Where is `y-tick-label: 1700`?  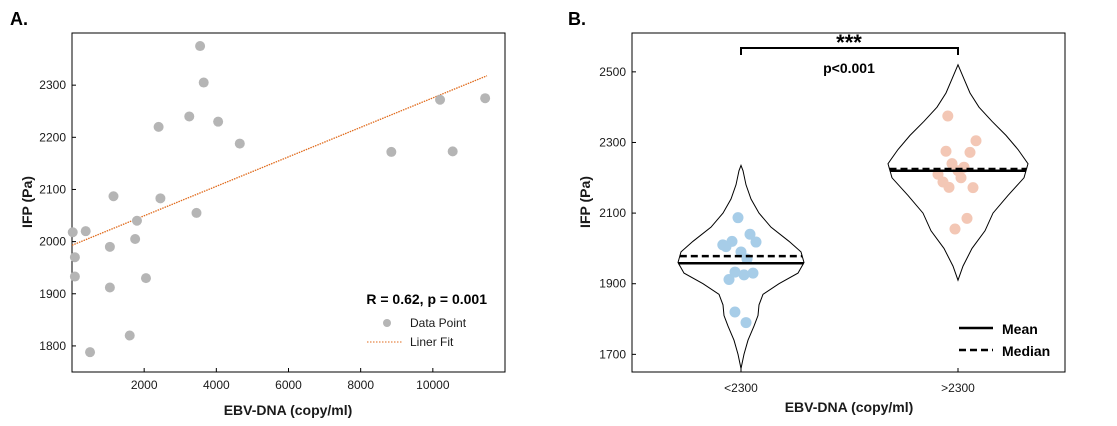
y-tick-label: 1700 is located at coordinates (612, 354).